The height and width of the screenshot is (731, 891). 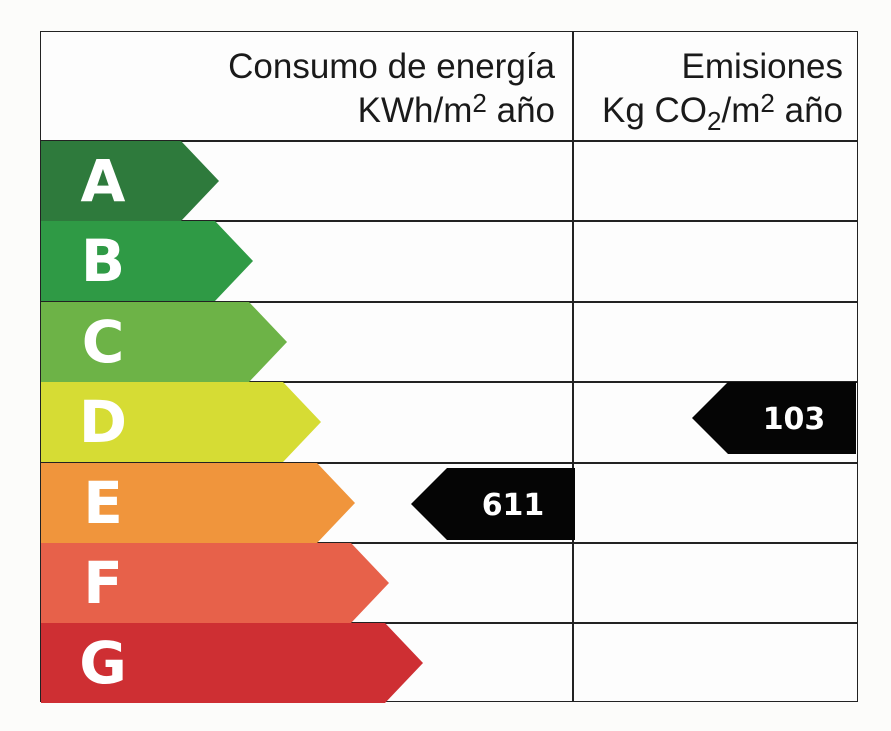 What do you see at coordinates (722, 112) in the screenshot?
I see `emissions-unit: Kg CO2/m2 año` at bounding box center [722, 112].